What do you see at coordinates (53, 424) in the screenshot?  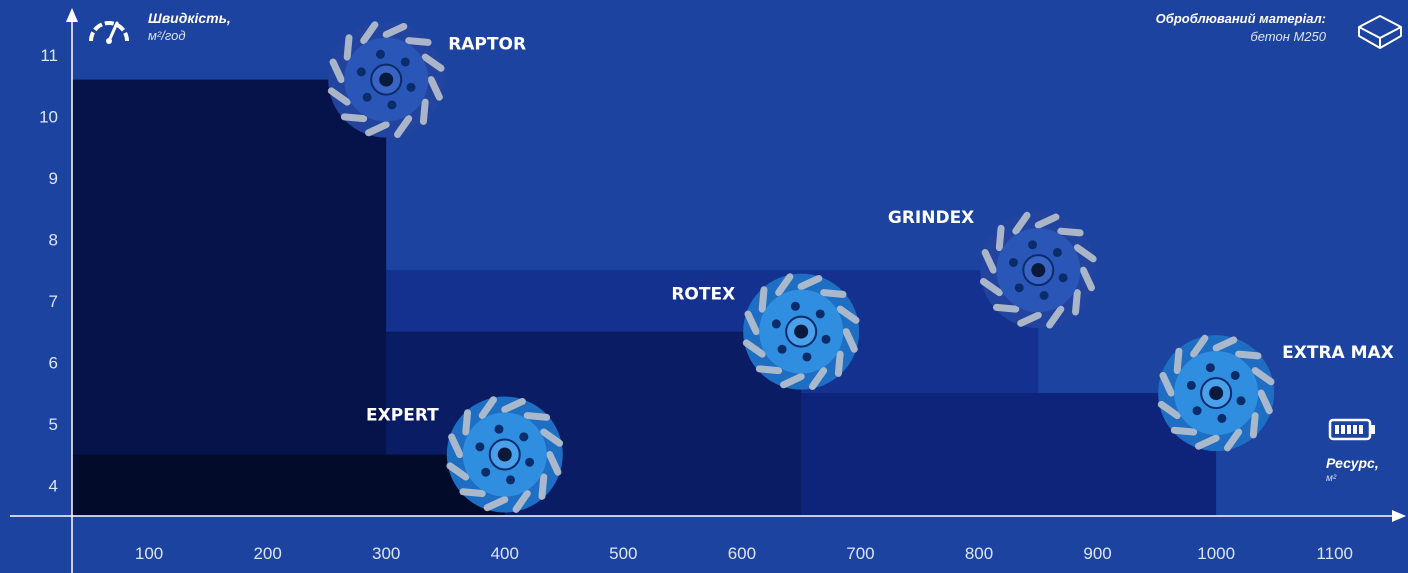 I see `y-tick-label: 5` at bounding box center [53, 424].